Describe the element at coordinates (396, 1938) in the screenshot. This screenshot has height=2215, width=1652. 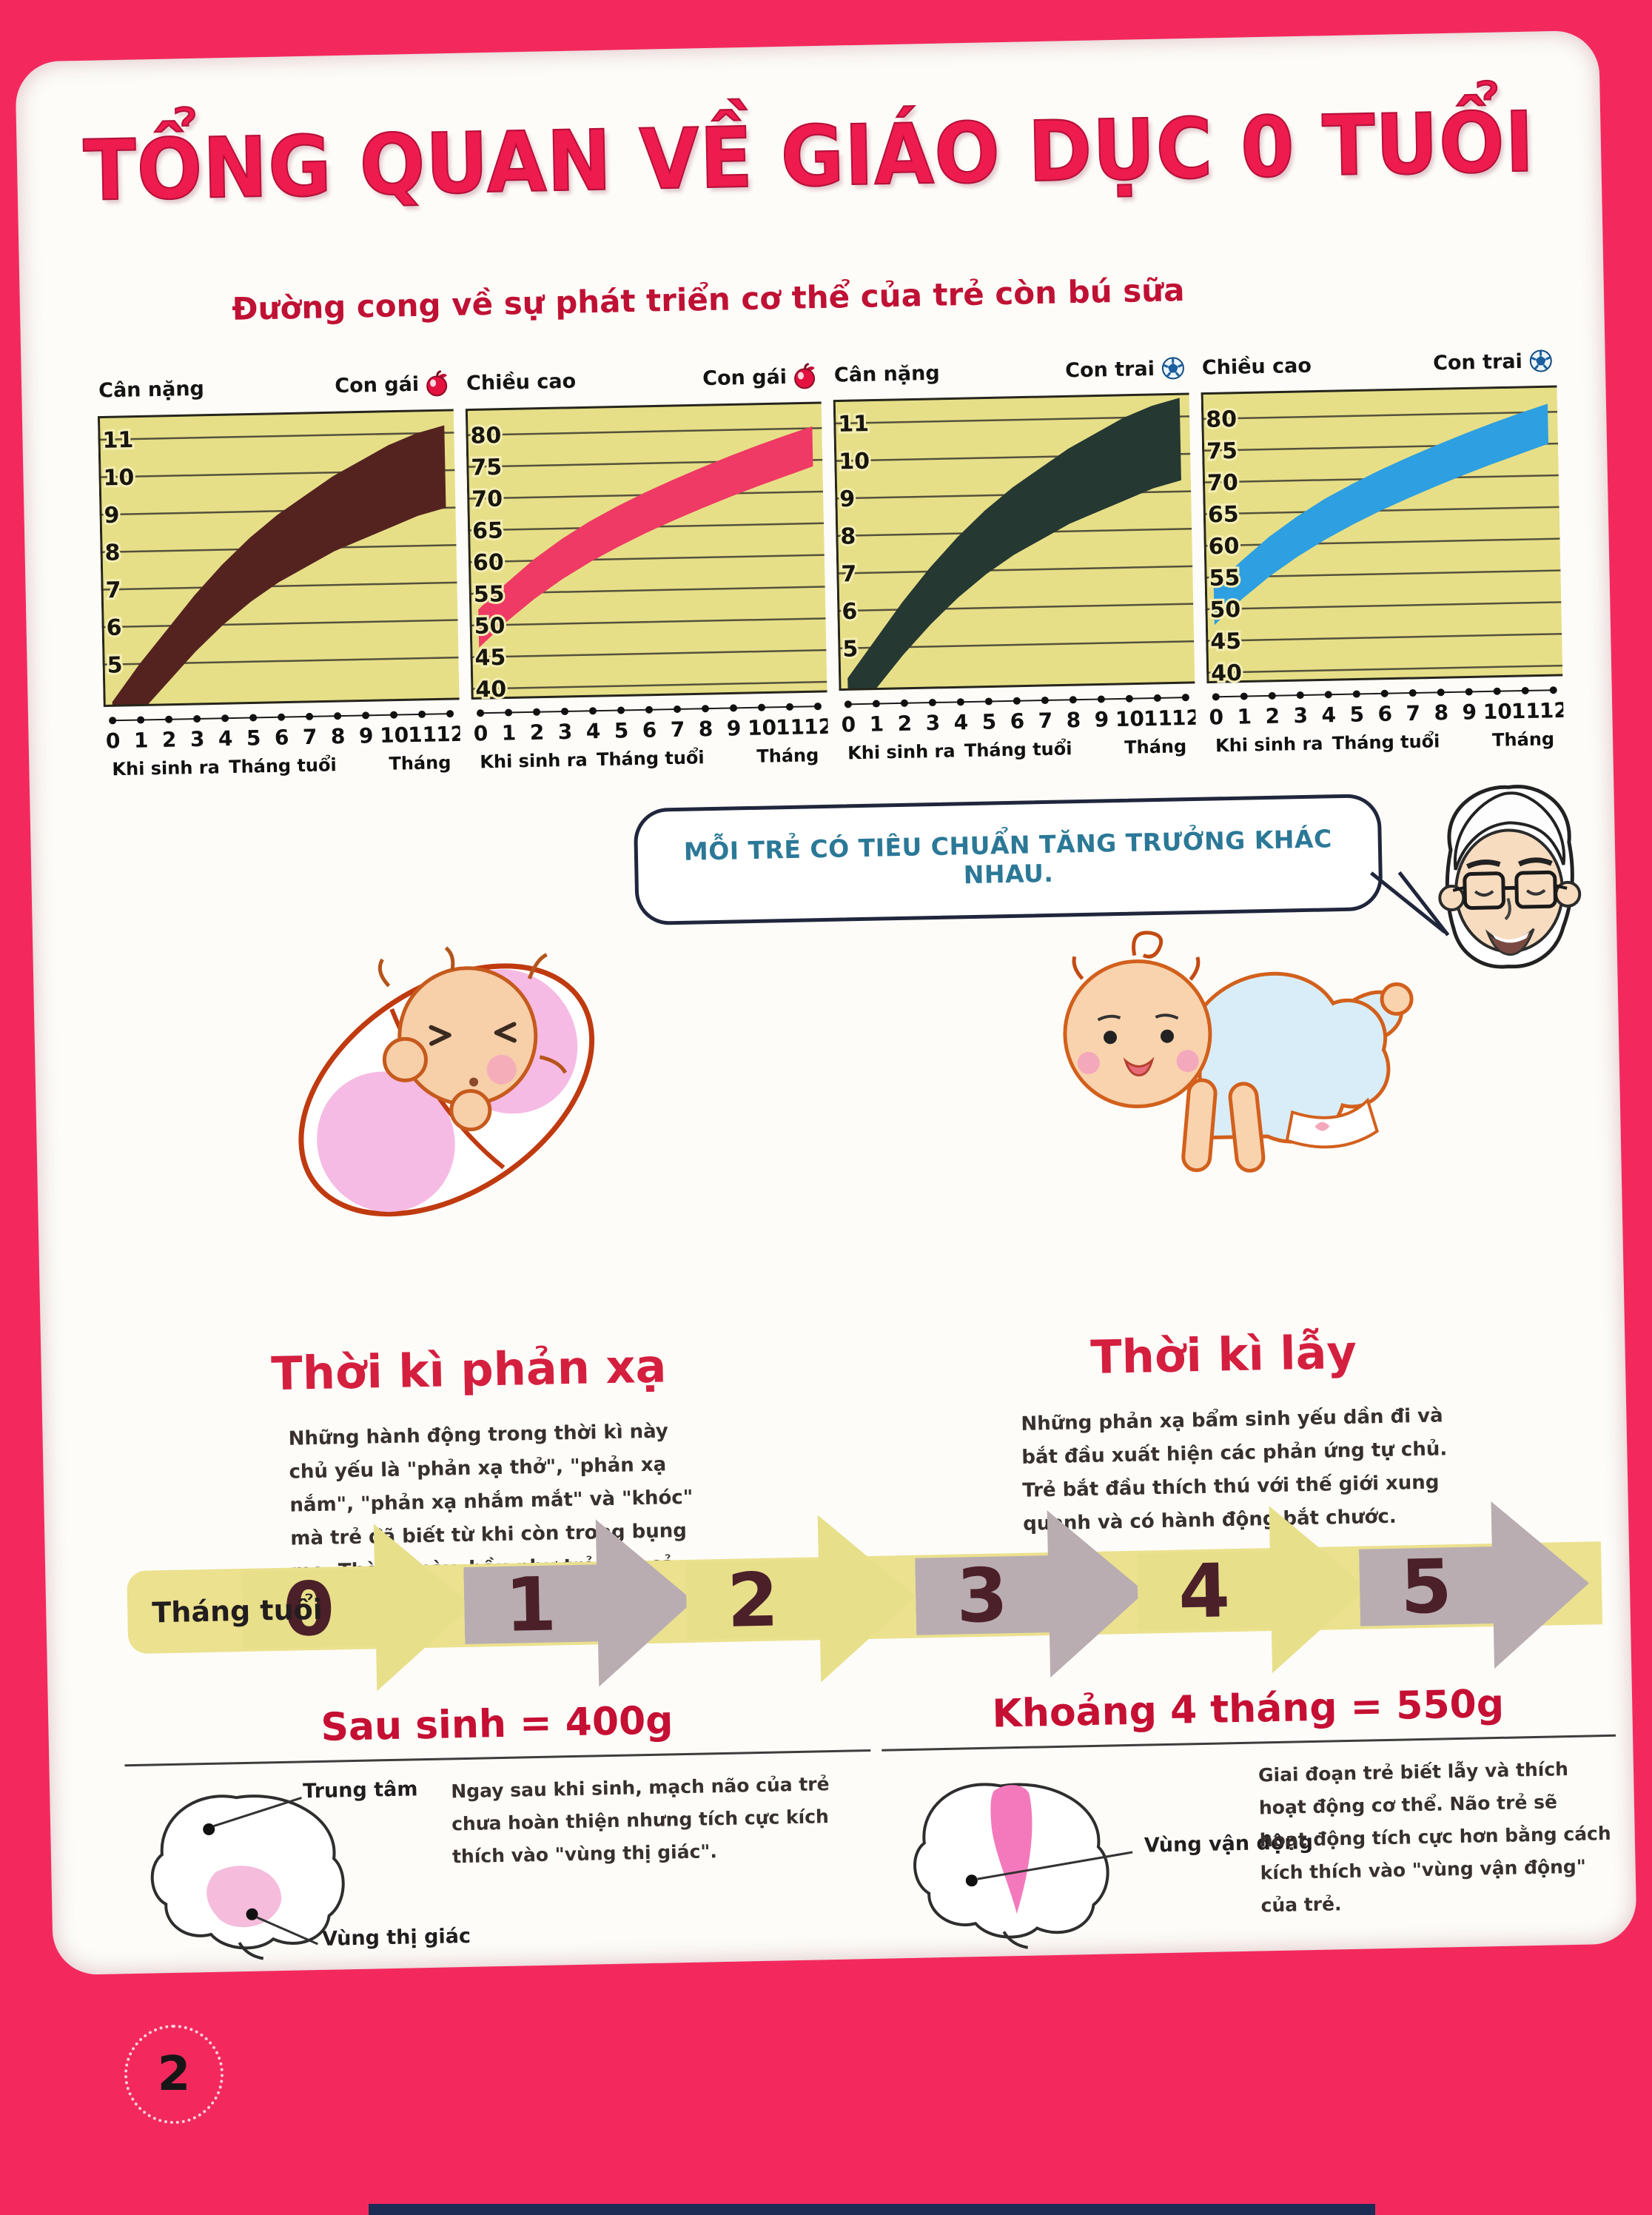
I see `brain-label-visual-area: Vùng thị giác` at that location.